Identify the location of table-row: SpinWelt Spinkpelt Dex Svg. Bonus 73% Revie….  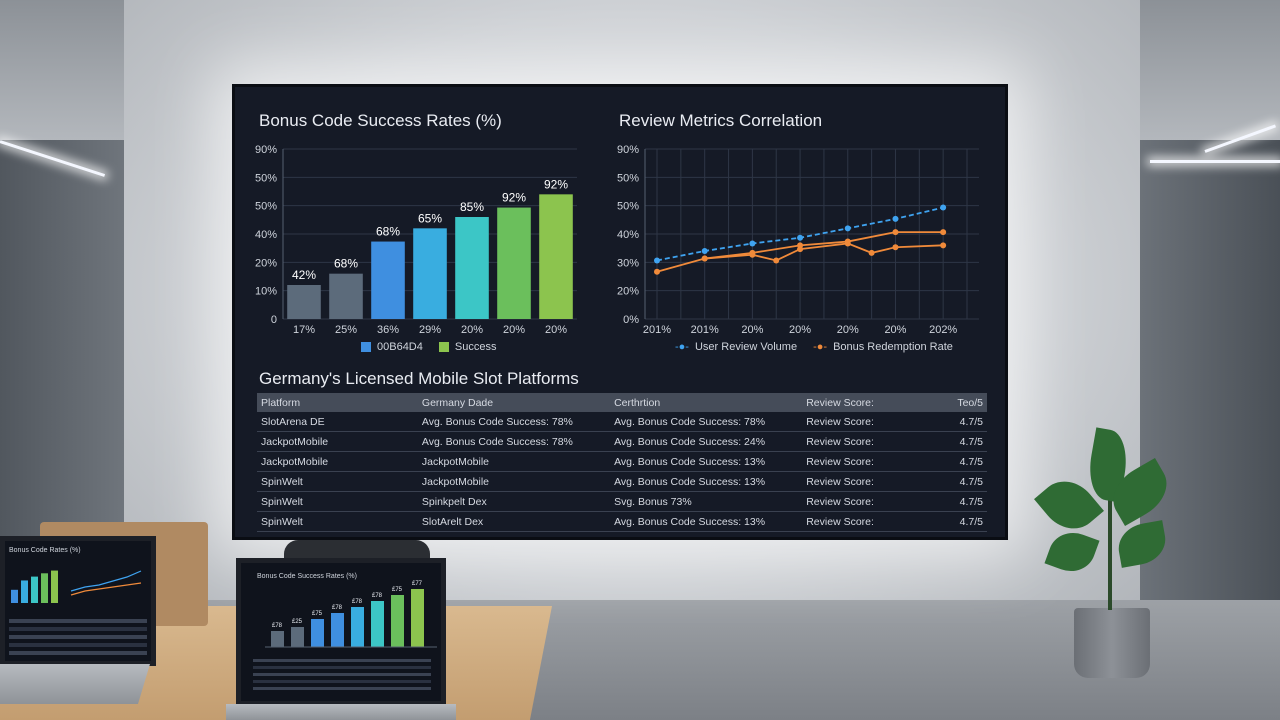
(622, 501).